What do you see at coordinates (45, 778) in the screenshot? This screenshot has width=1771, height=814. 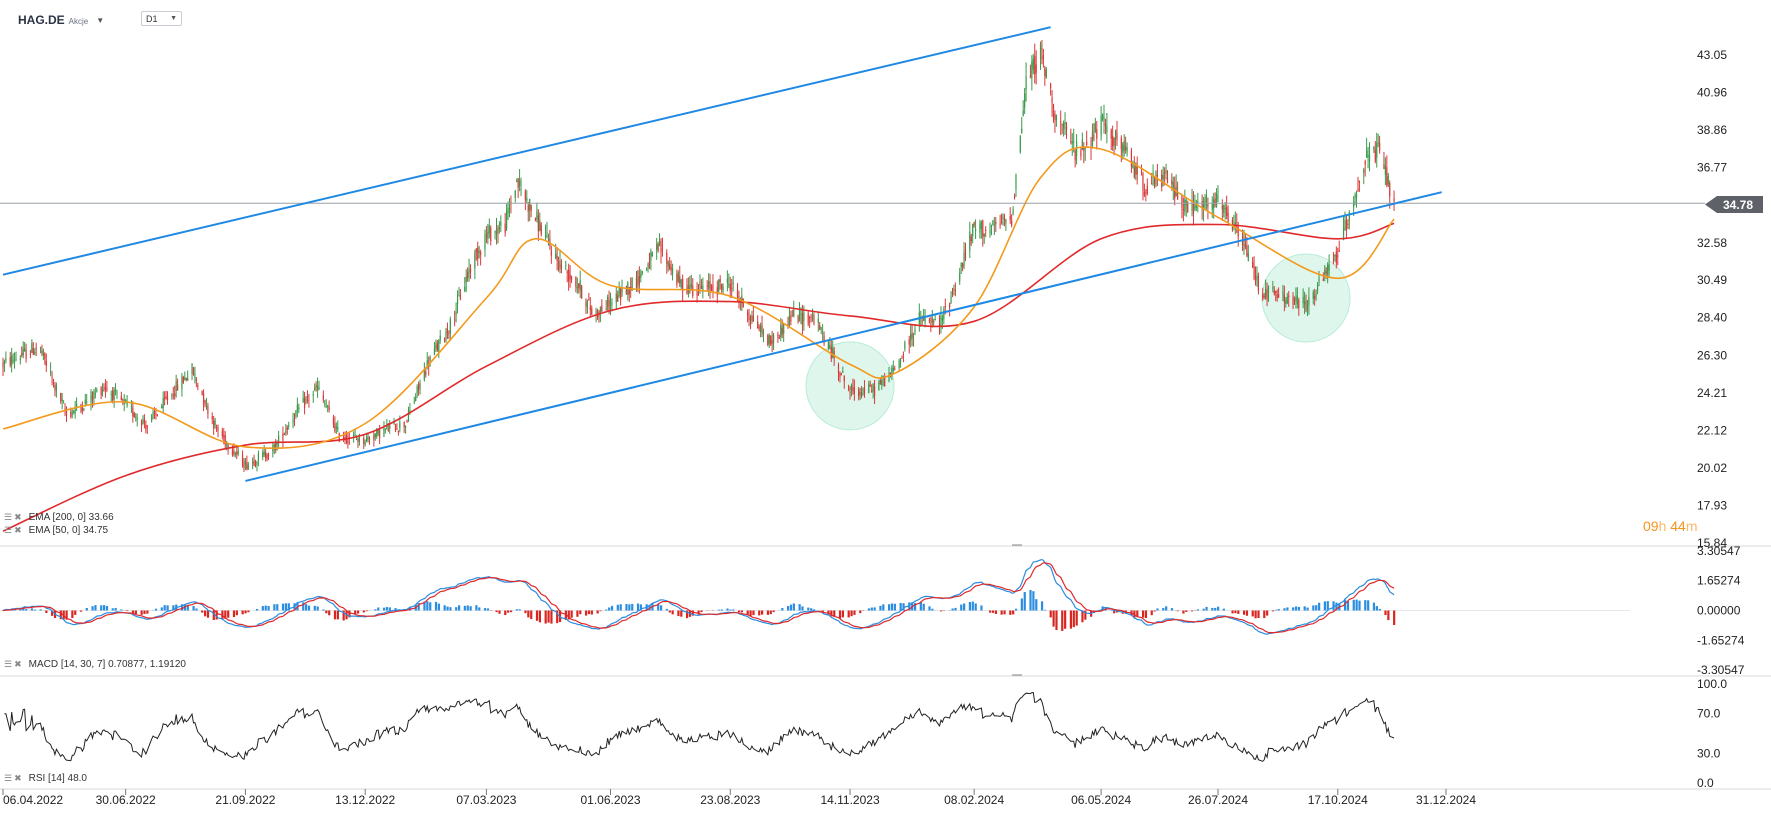 I see `legend-rsi: ☰✖ RSI [14] 48.0` at bounding box center [45, 778].